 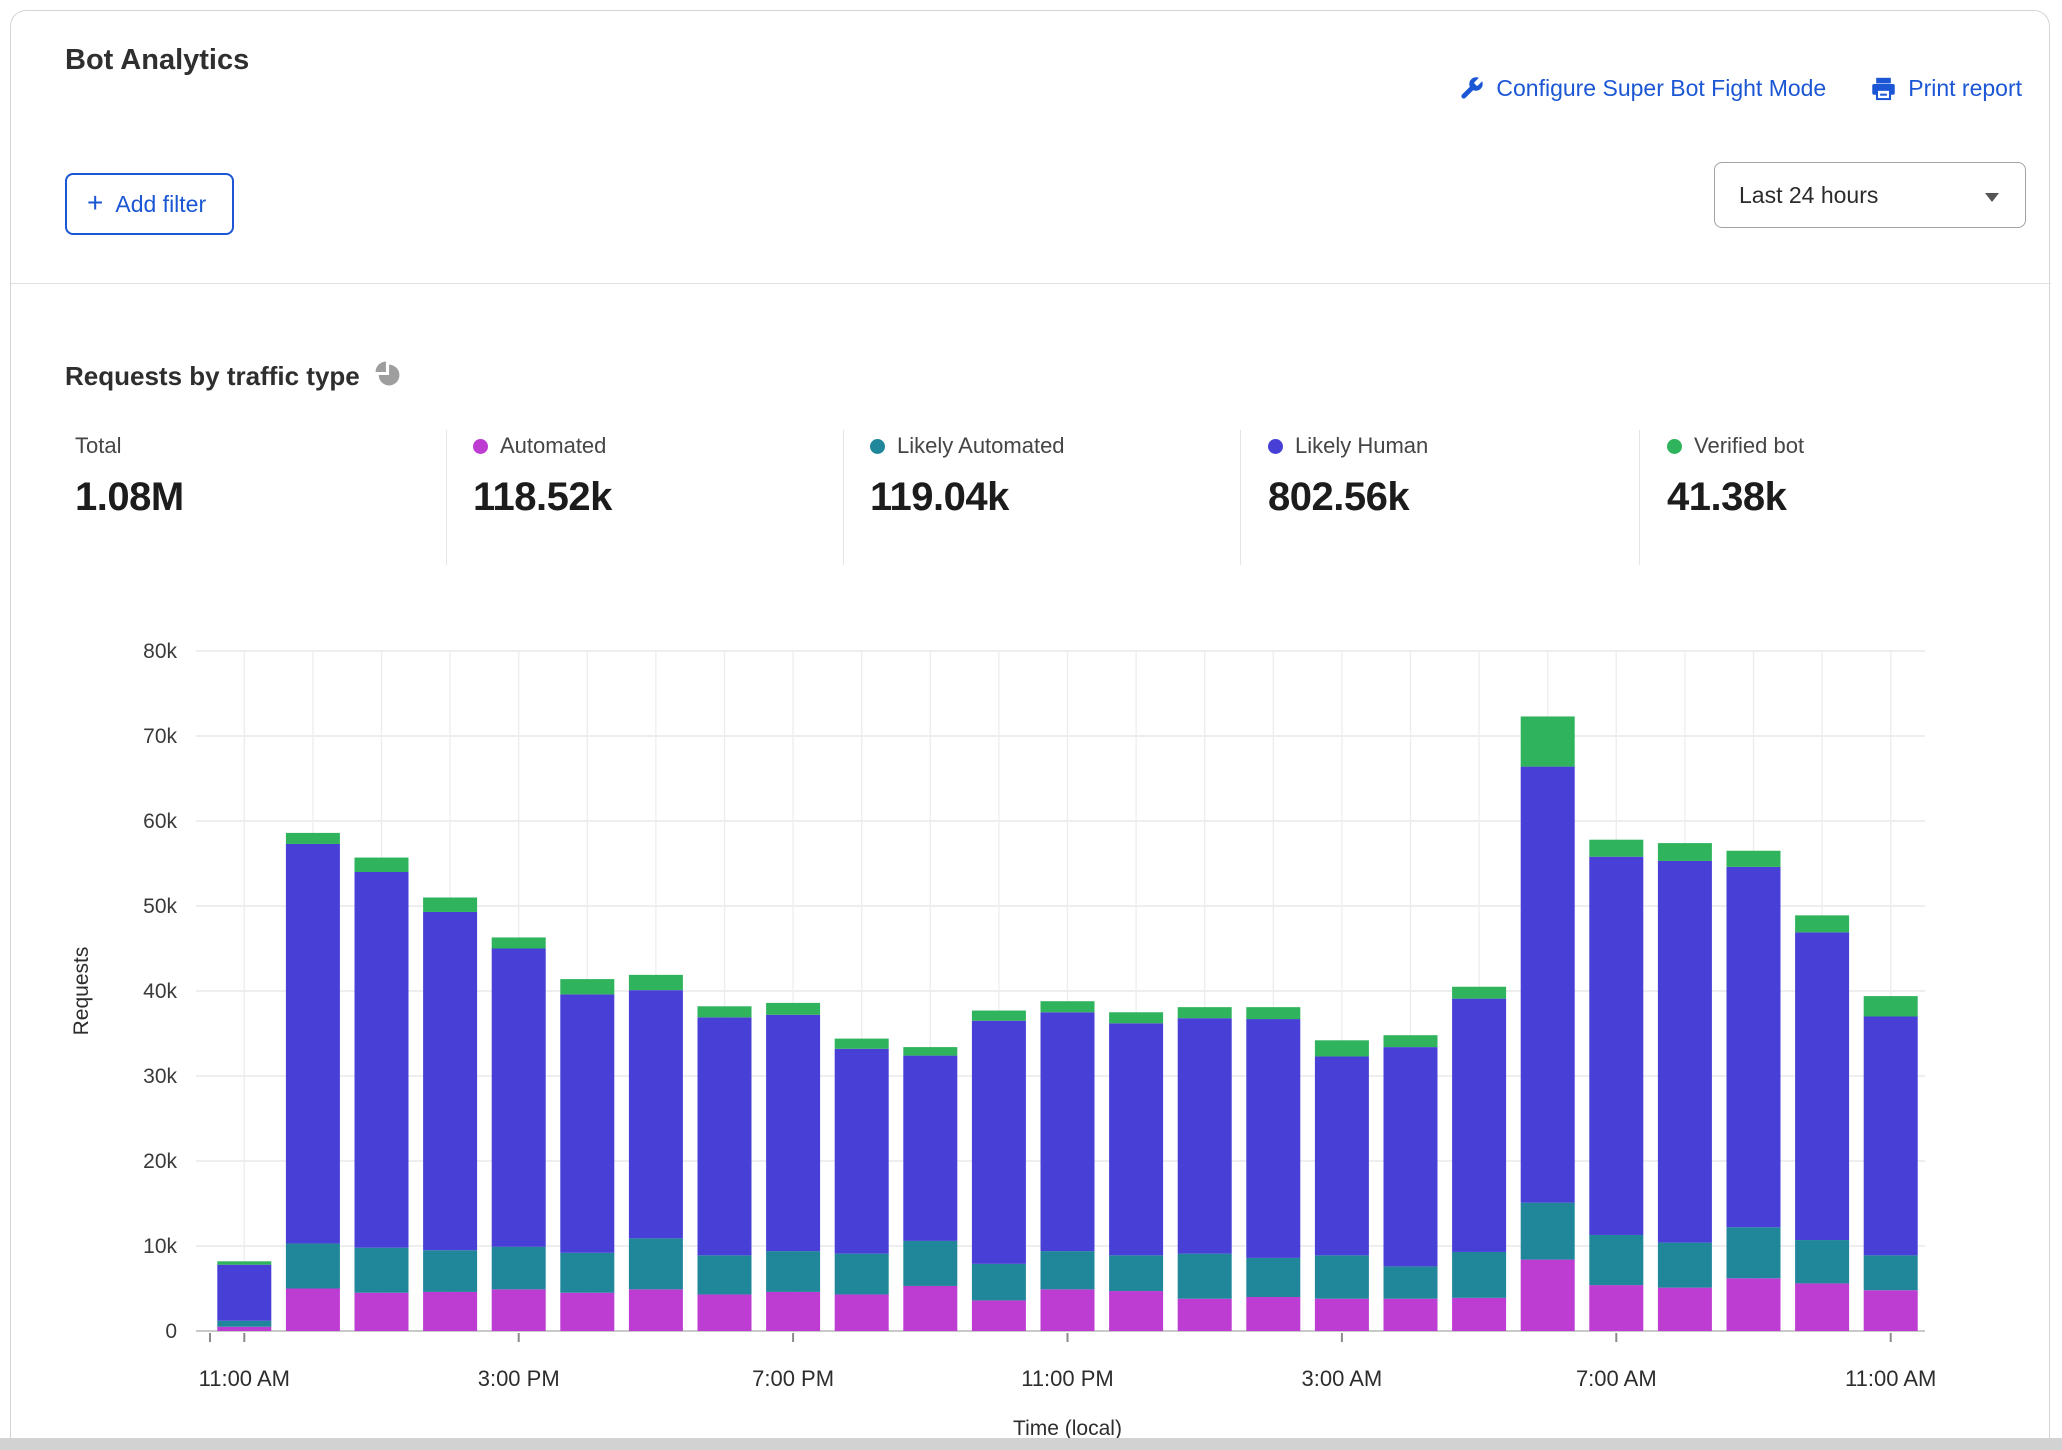 What do you see at coordinates (1735, 476) in the screenshot?
I see `stat-verified-bot: Verified bot 41.38k` at bounding box center [1735, 476].